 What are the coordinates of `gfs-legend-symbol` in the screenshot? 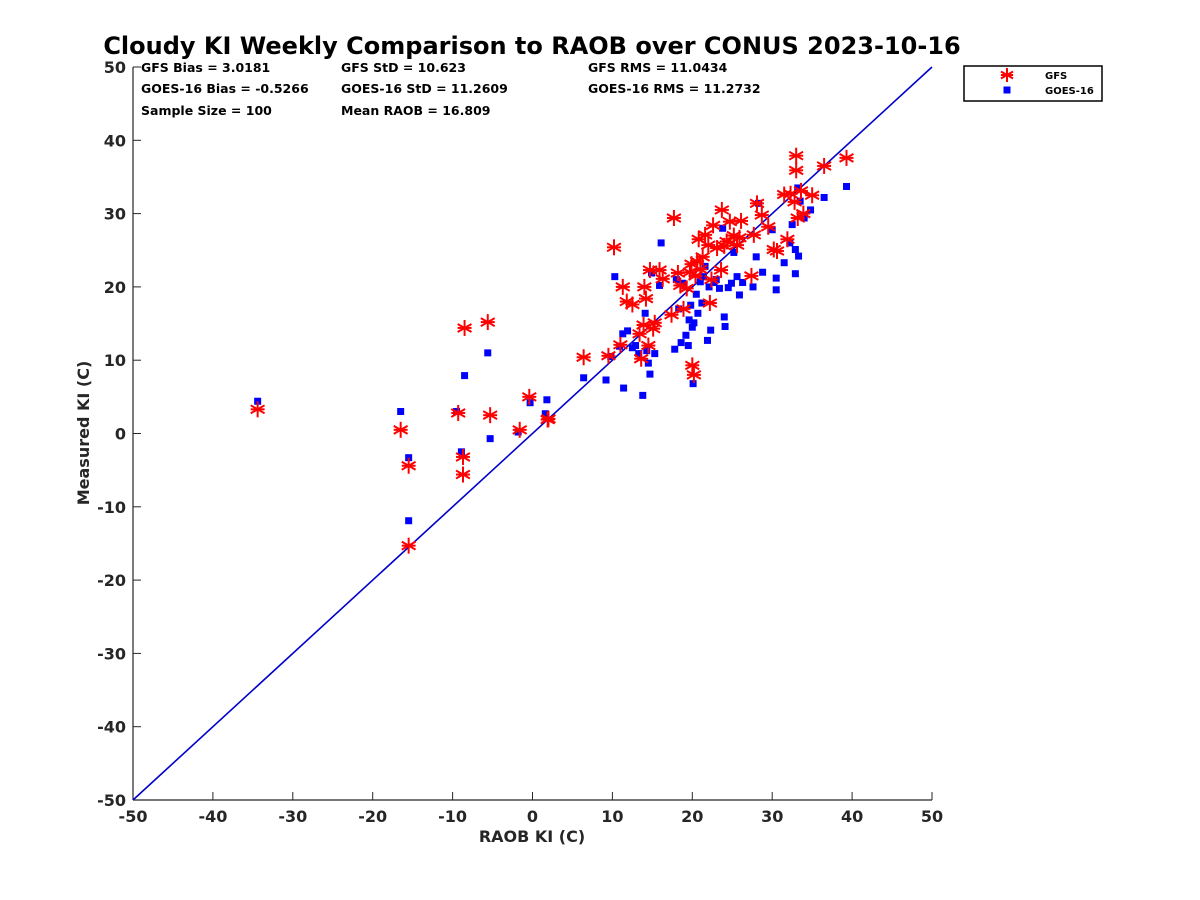 It's located at (1007, 75).